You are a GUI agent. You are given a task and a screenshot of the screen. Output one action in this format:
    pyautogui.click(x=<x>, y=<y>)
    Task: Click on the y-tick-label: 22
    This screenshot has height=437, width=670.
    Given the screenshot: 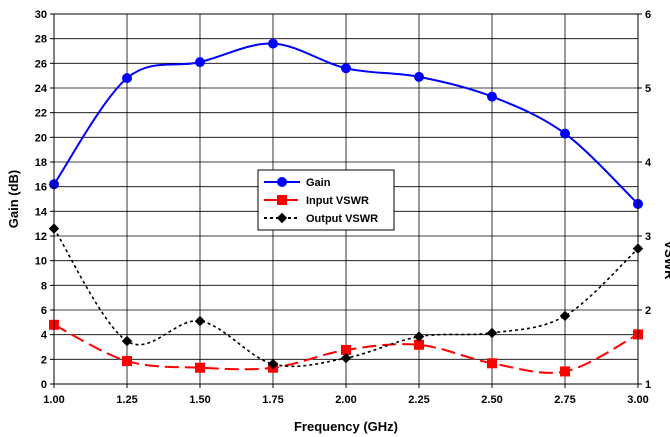 What is the action you would take?
    pyautogui.click(x=41, y=114)
    